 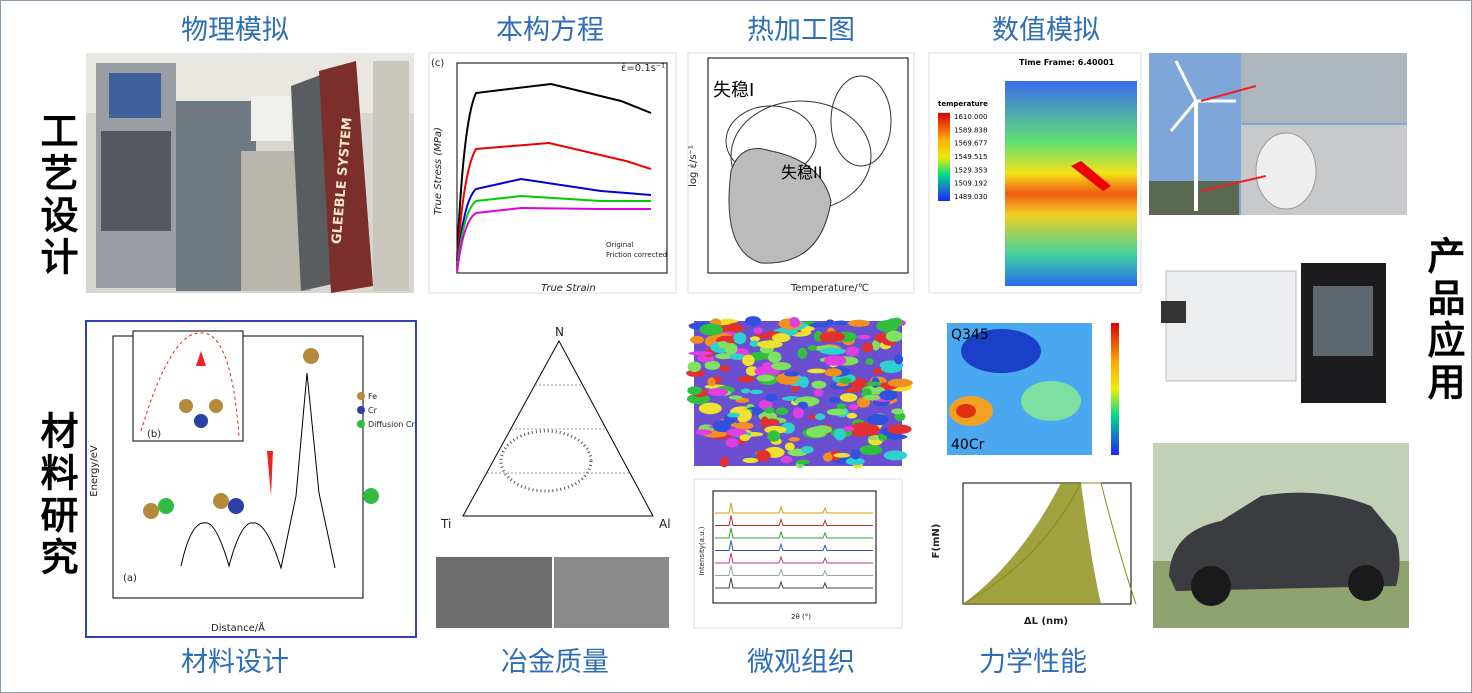 I want to click on legend-title: temperature, so click(x=963, y=104).